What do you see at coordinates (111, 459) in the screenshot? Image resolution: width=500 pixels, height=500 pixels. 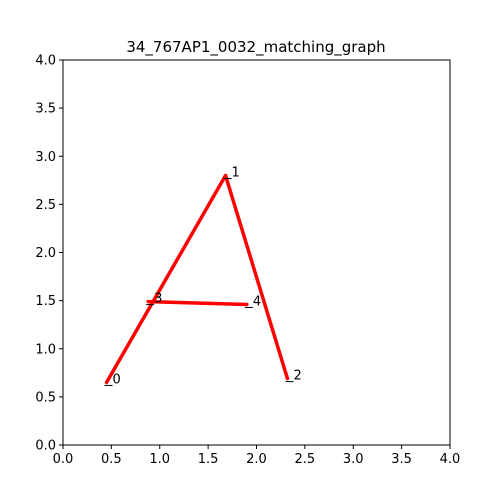 I see `x-tick-label: 0.5` at bounding box center [111, 459].